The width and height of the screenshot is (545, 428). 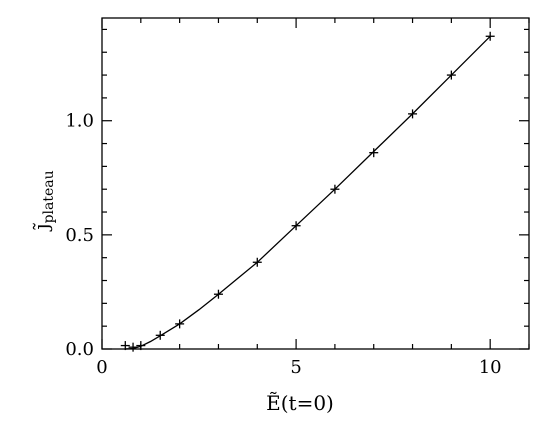 What do you see at coordinates (49, 196) in the screenshot?
I see `y-axis-title-subscript: plateau` at bounding box center [49, 196].